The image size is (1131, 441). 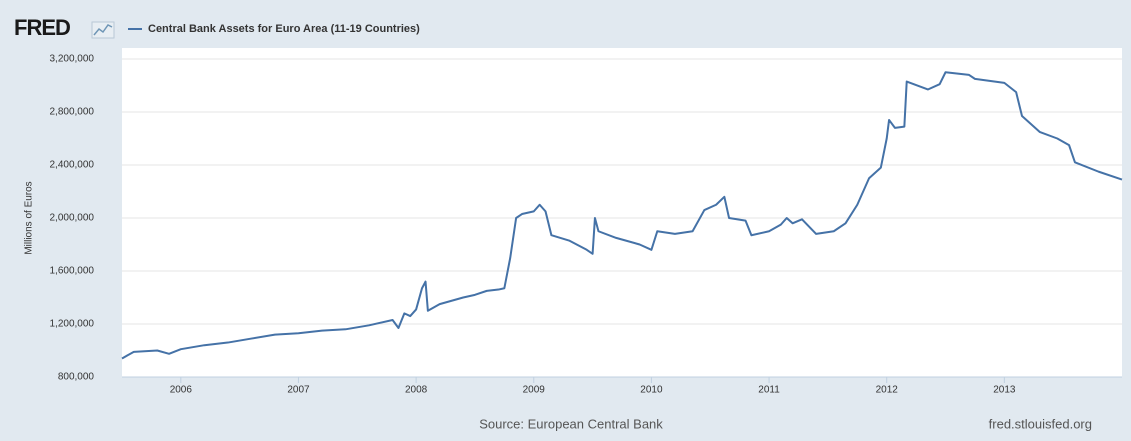 What do you see at coordinates (298, 390) in the screenshot?
I see `x-tick-label: 2007` at bounding box center [298, 390].